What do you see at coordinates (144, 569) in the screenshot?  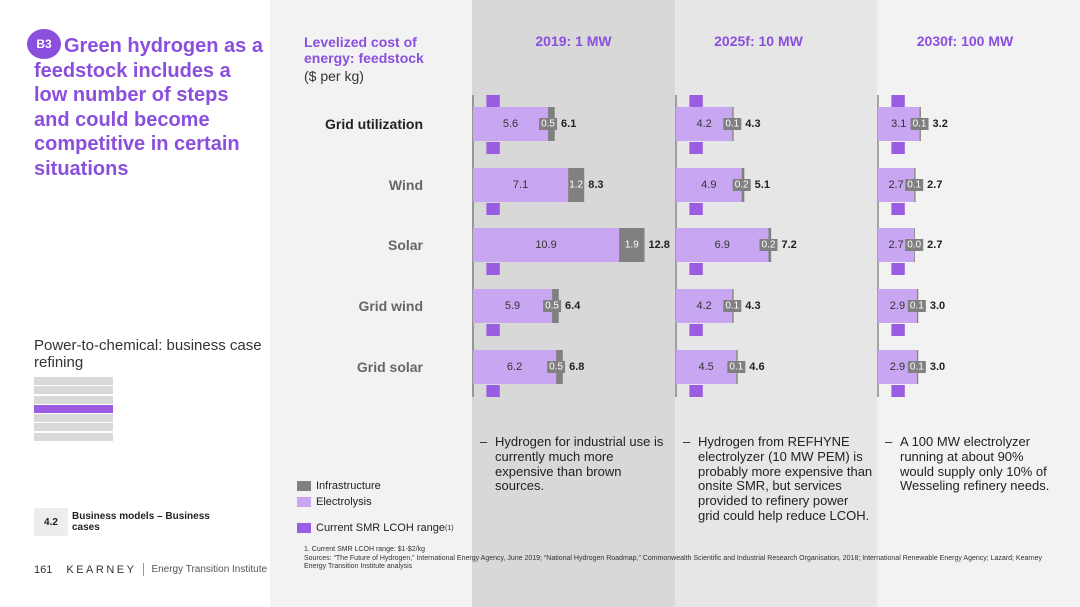 I see `brand-separator` at bounding box center [144, 569].